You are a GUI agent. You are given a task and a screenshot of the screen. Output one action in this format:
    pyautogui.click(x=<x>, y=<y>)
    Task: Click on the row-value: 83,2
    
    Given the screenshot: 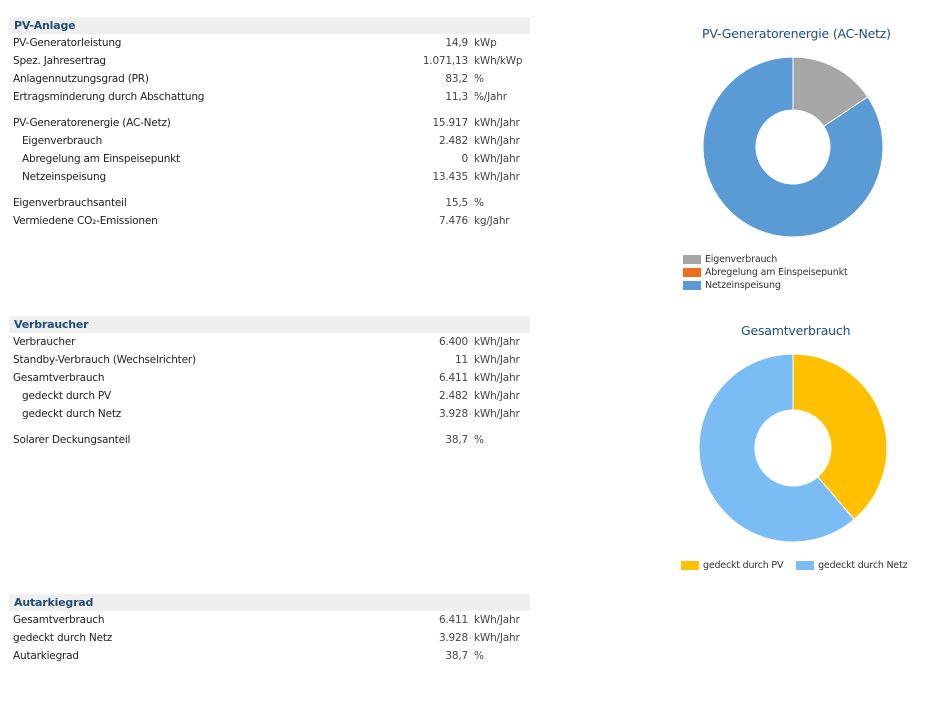 What is the action you would take?
    pyautogui.click(x=456, y=79)
    